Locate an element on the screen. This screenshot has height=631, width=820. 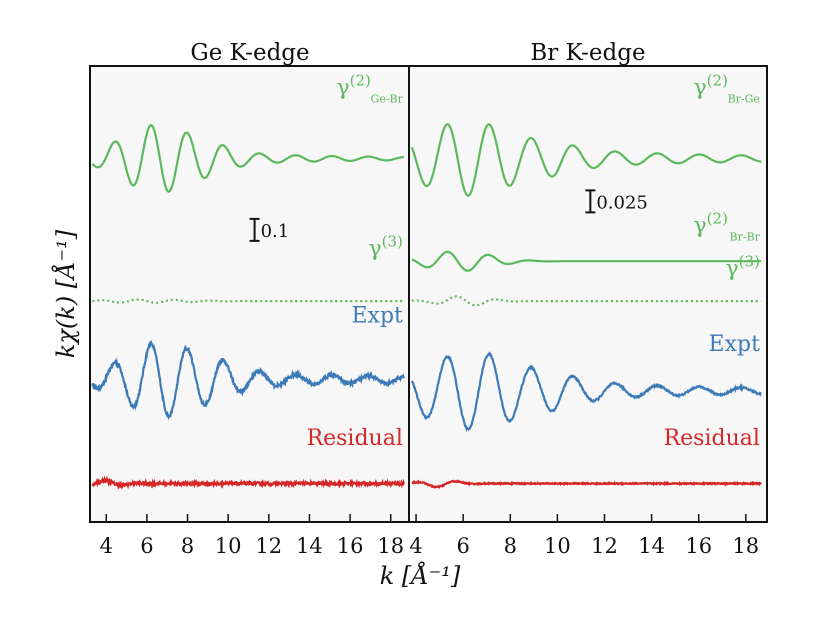
x-axis-label: k [Å⁻¹] is located at coordinates (420, 575).